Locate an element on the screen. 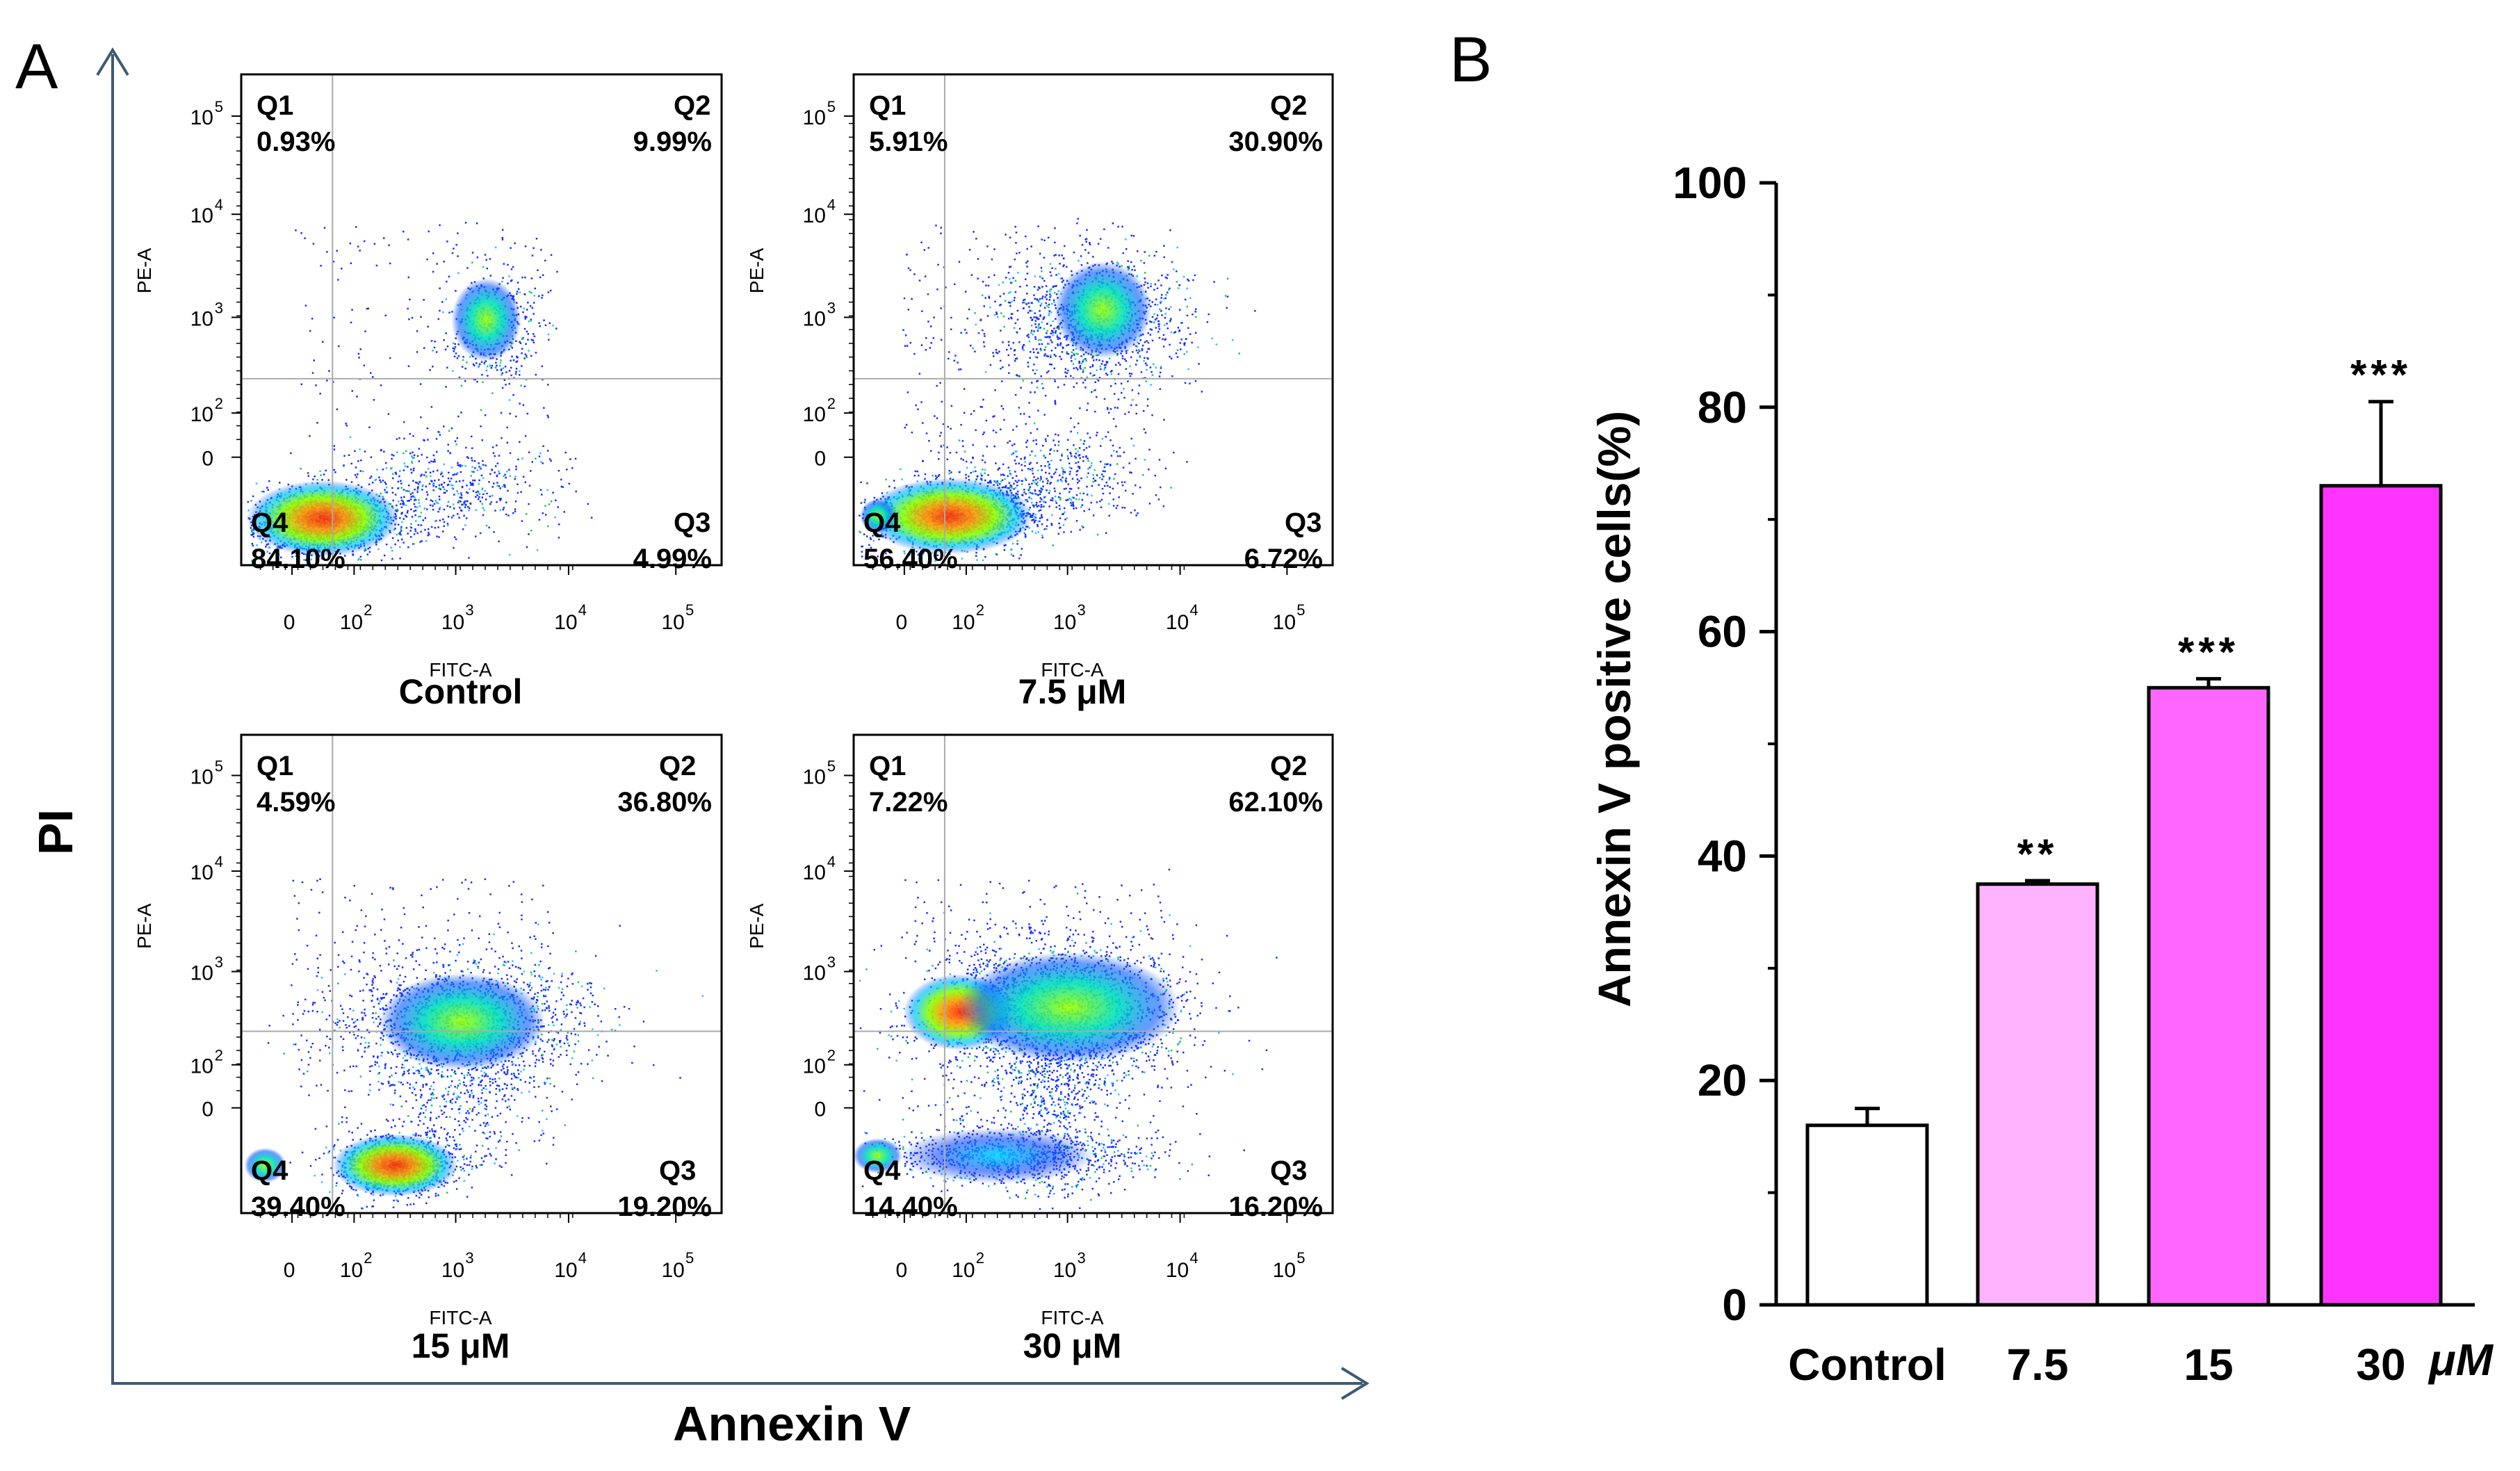 The width and height of the screenshot is (2520, 1471). y-tick-exponent: 3 is located at coordinates (219, 307).